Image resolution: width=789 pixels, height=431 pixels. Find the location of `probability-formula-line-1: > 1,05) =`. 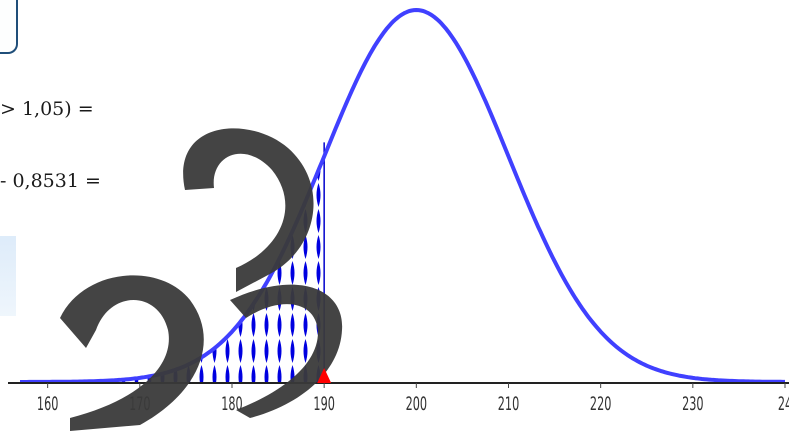

probability-formula-line-1: > 1,05) = is located at coordinates (47, 109).